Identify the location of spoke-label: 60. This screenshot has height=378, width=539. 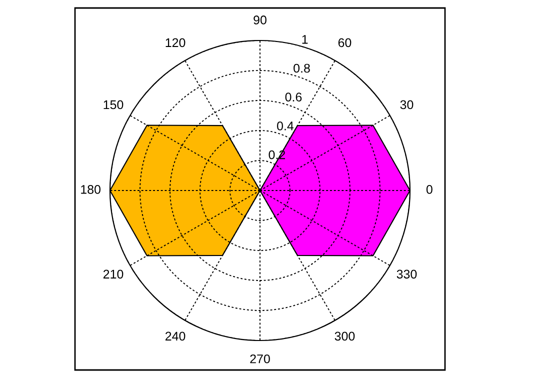
(345, 43).